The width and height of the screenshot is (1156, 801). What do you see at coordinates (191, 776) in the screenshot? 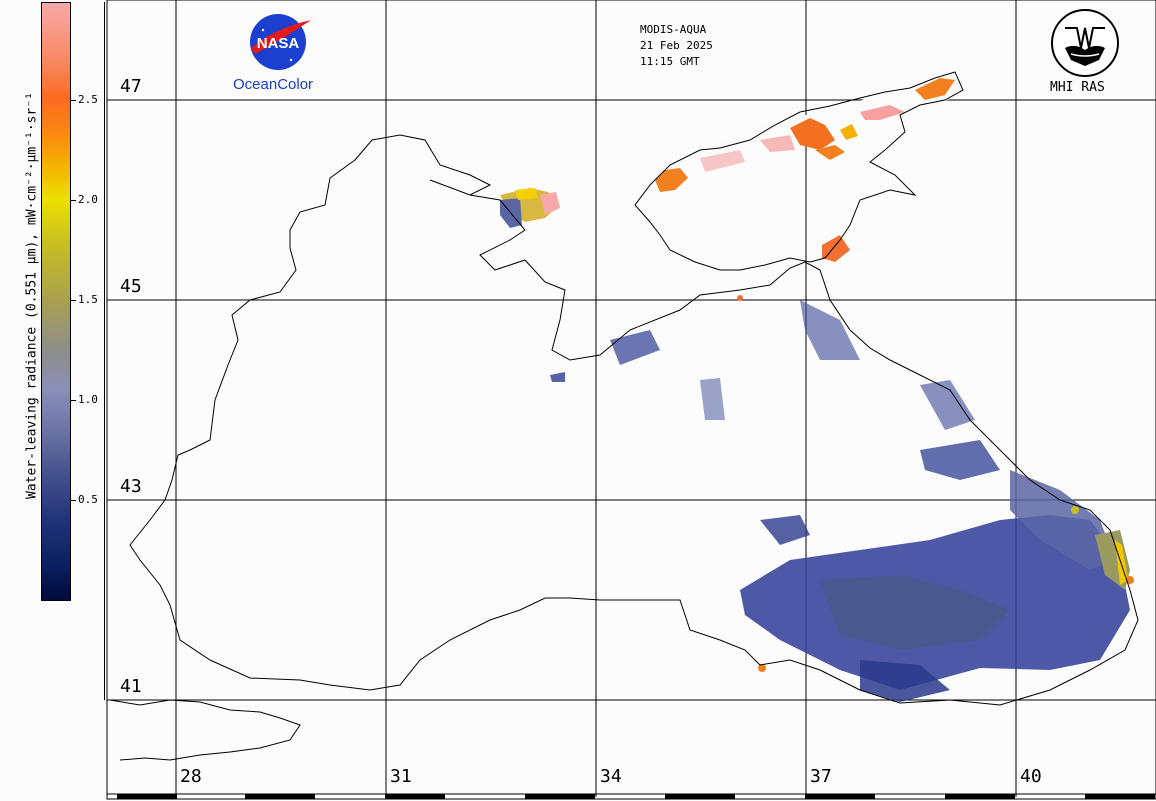
I see `lon-label: 28` at bounding box center [191, 776].